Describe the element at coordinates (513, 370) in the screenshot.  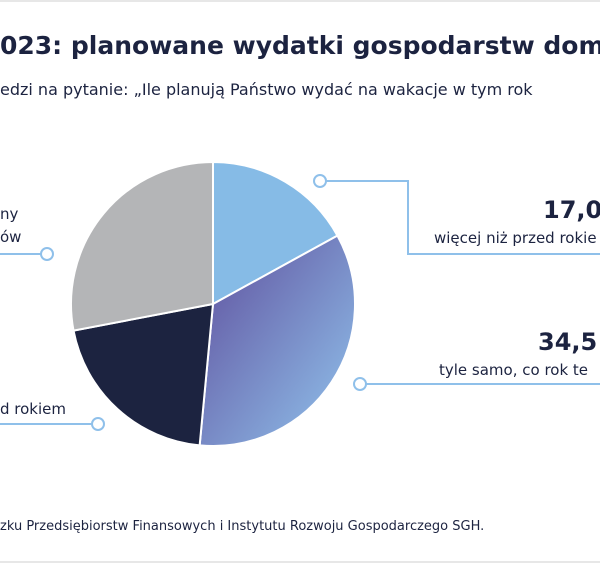
I see `category-label: tyle samo, co rok te` at that location.